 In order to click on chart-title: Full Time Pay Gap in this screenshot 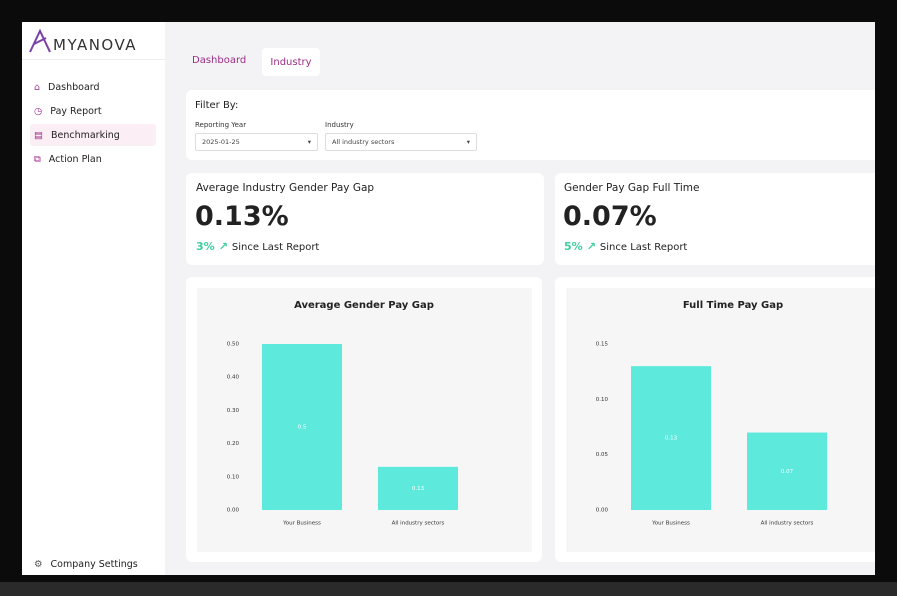, I will do `click(733, 305)`.